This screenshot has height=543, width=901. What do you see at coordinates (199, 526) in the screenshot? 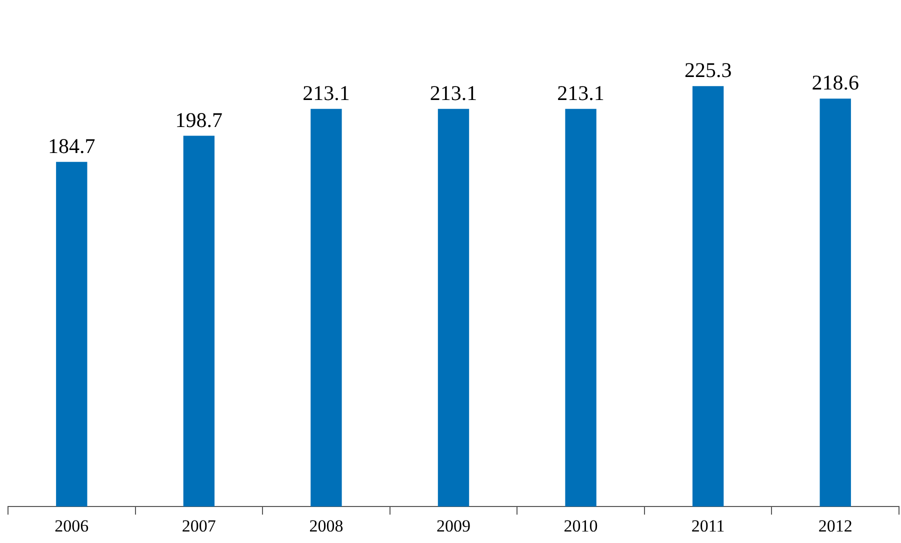
I see `x-tick-label: 2007` at bounding box center [199, 526].